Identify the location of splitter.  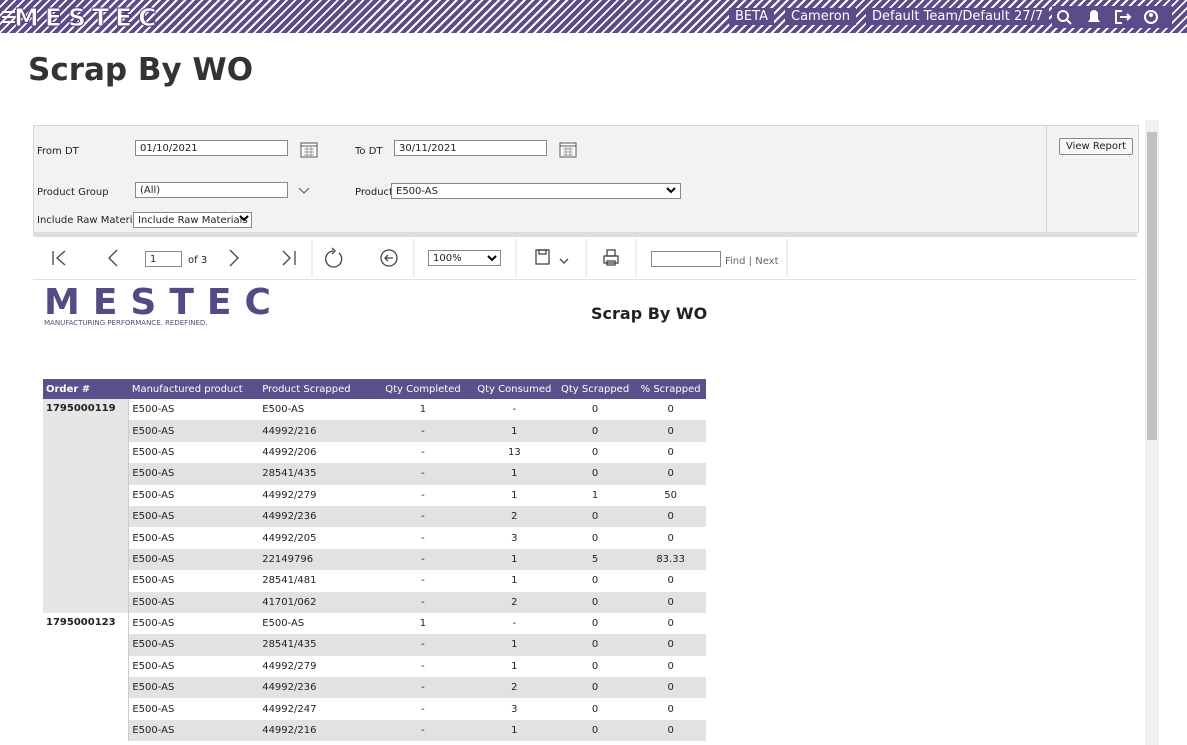
(585, 234).